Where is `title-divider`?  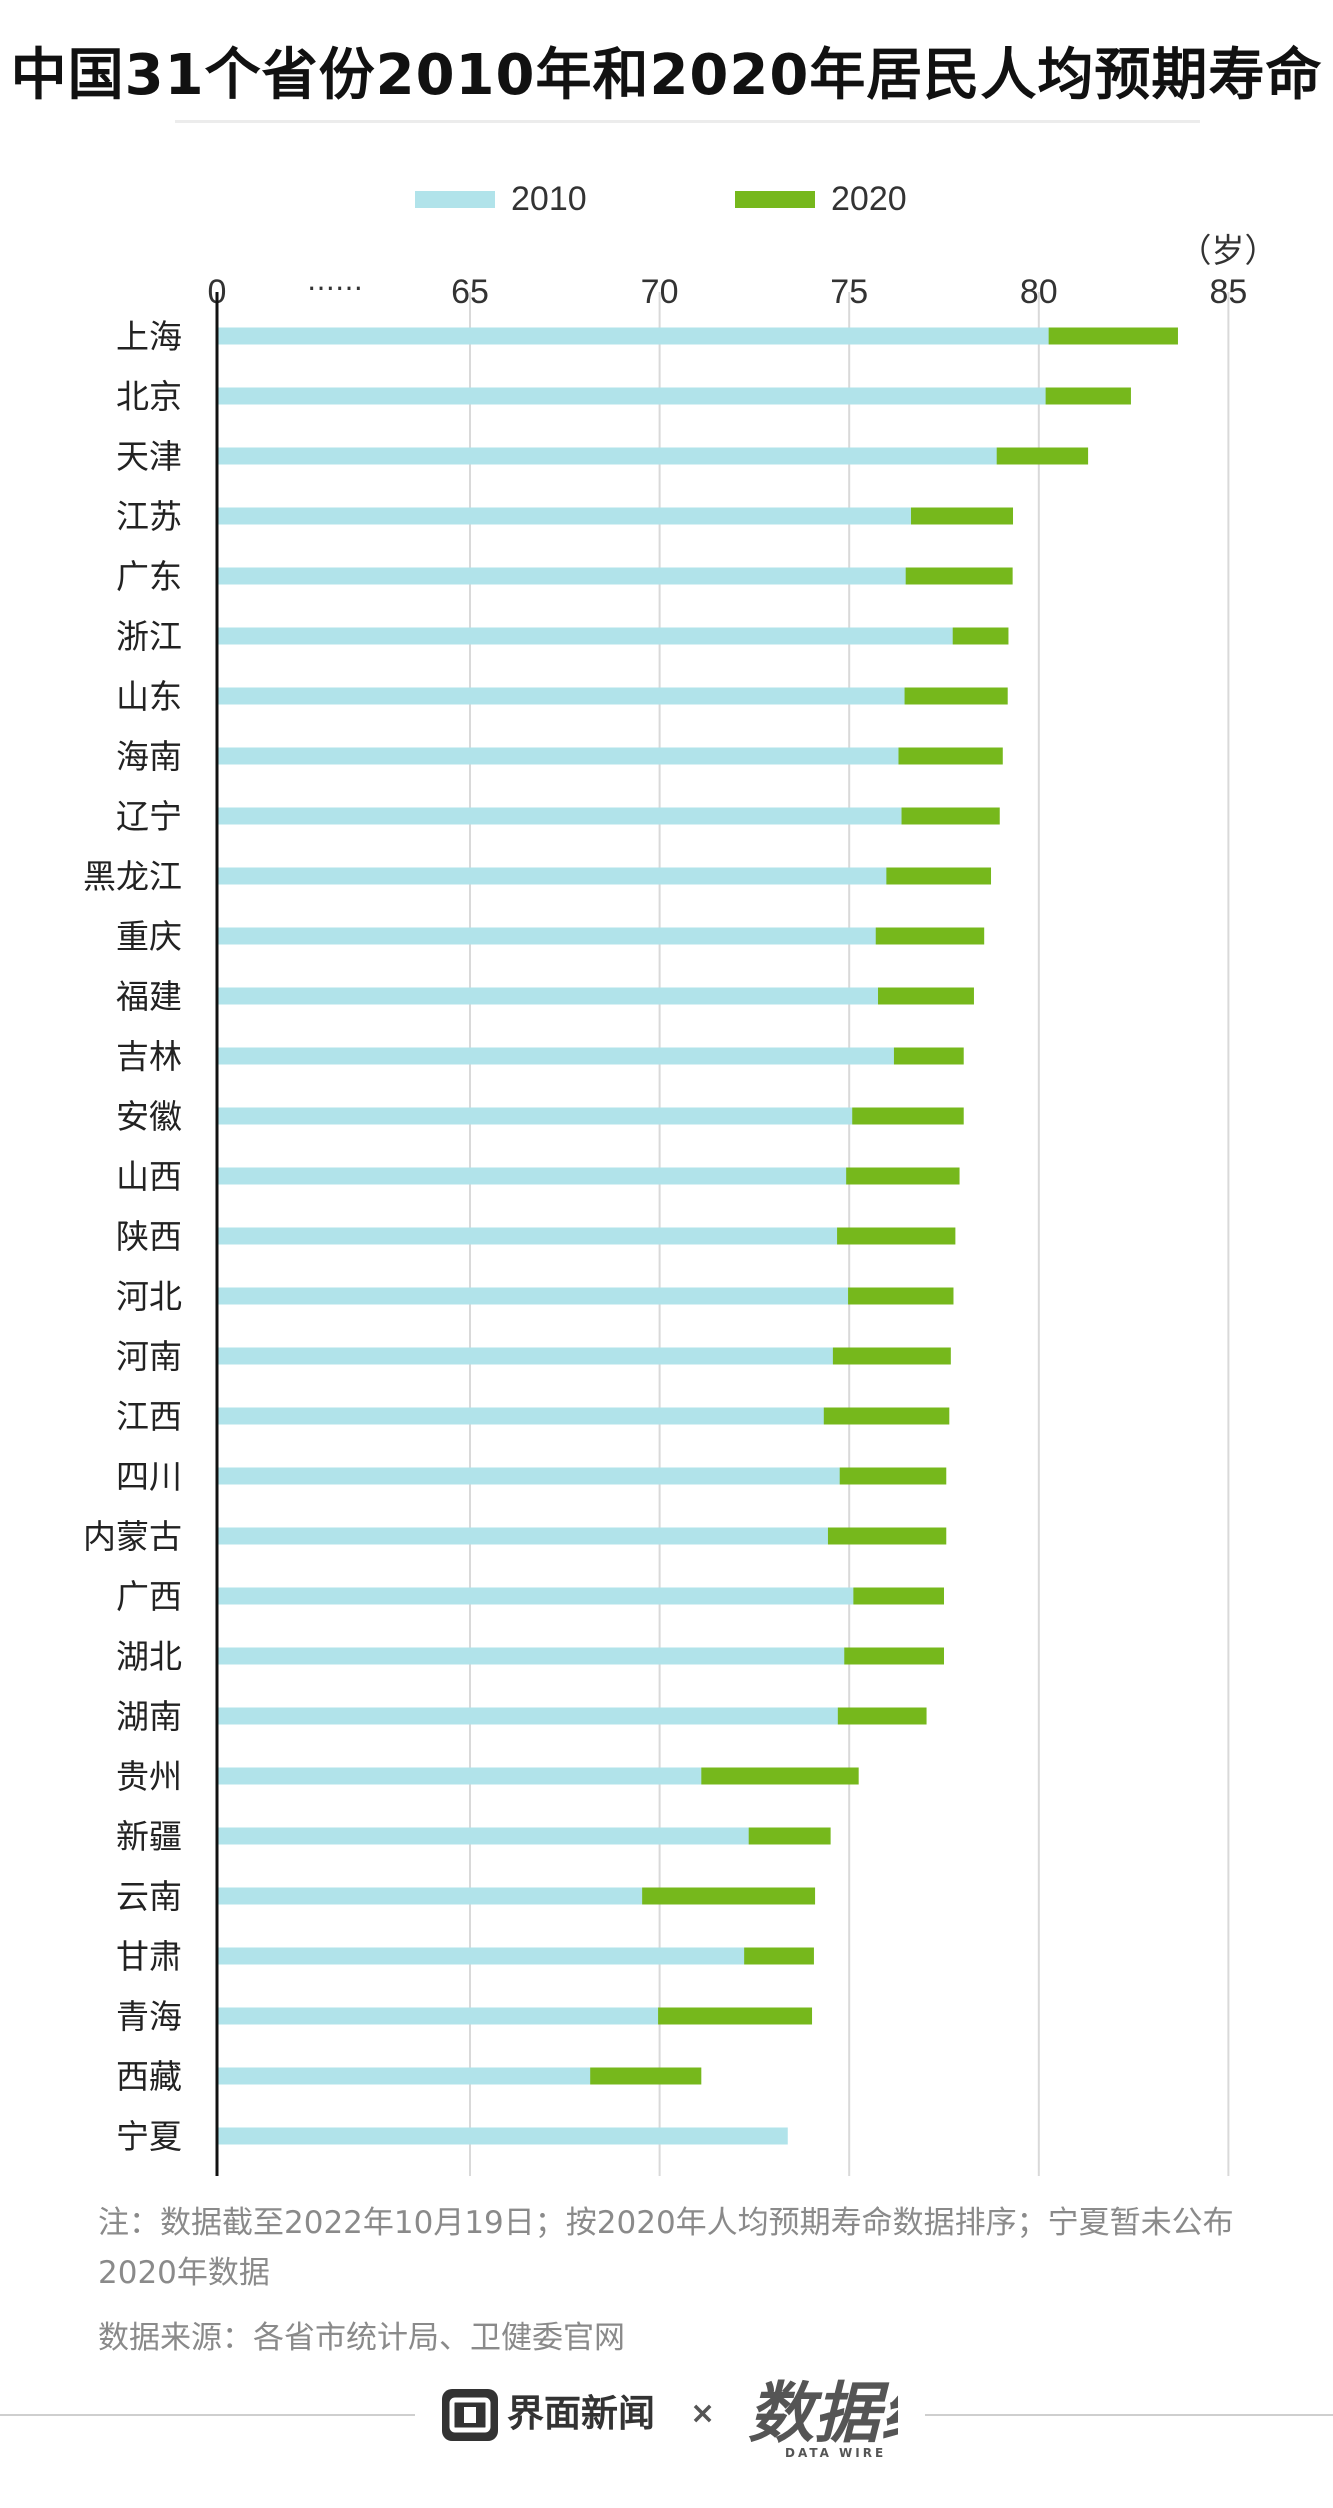
title-divider is located at coordinates (687, 121).